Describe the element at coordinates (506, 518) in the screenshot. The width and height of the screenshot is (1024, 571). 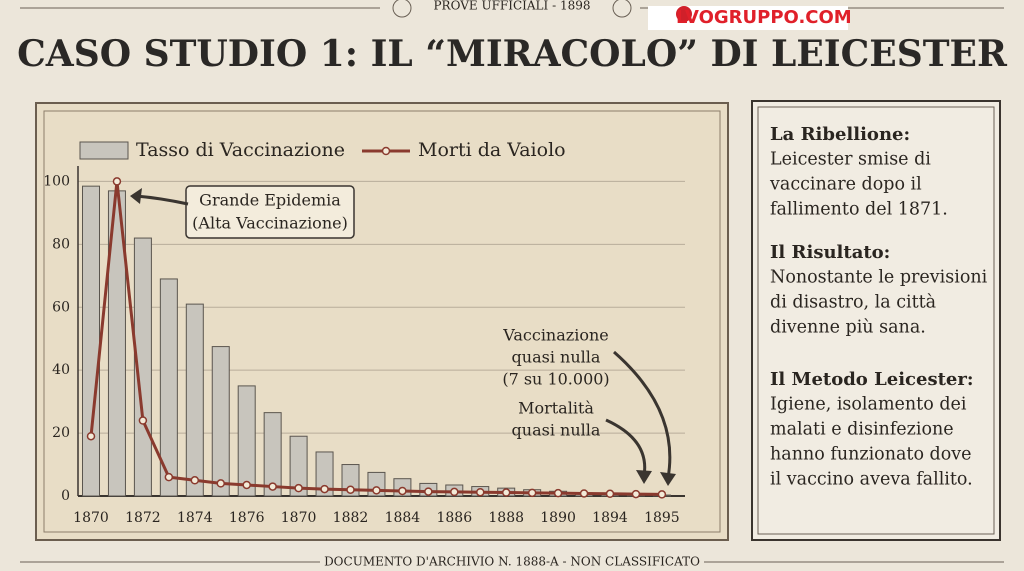
I see `x-tick-label: 1888` at that location.